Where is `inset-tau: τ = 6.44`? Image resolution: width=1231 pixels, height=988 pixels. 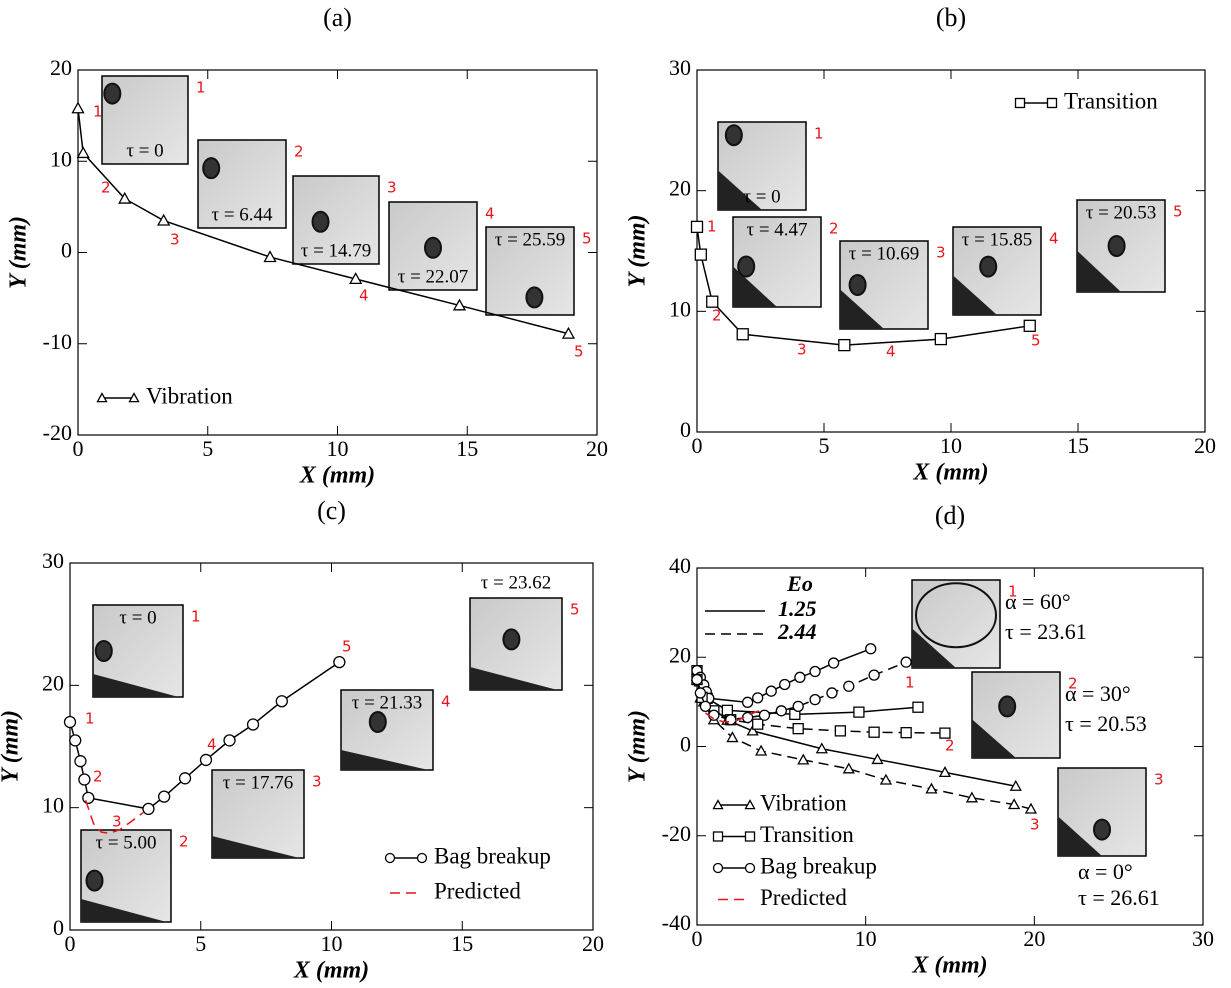
inset-tau: τ = 6.44 is located at coordinates (242, 214).